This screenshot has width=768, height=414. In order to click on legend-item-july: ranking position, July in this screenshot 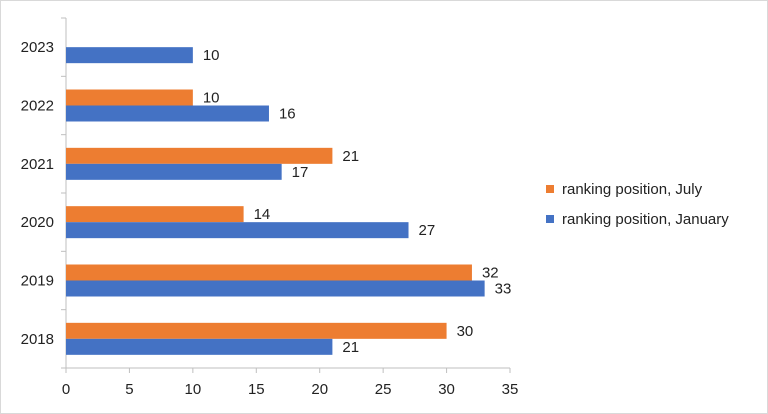, I will do `click(637, 189)`.